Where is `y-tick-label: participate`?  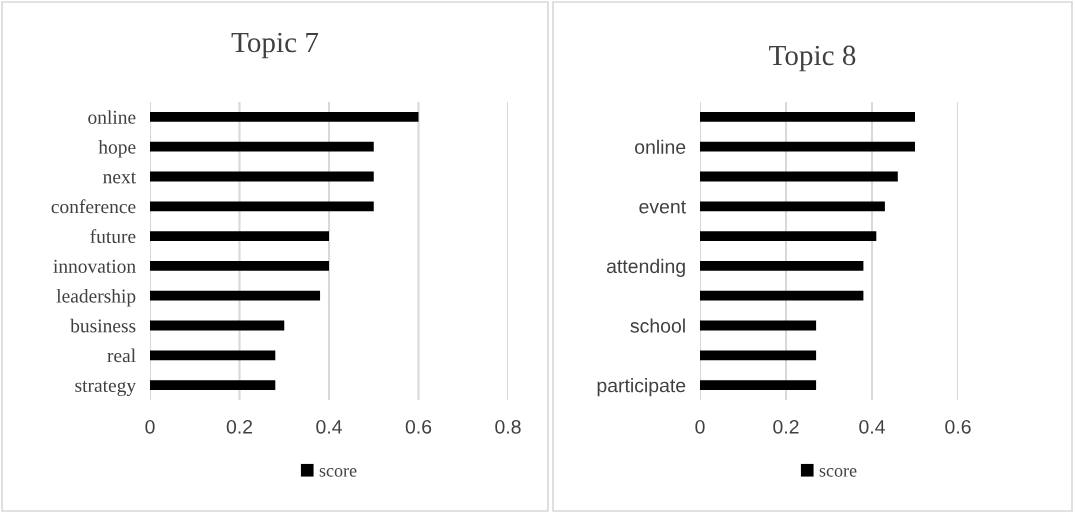
y-tick-label: participate is located at coordinates (641, 387).